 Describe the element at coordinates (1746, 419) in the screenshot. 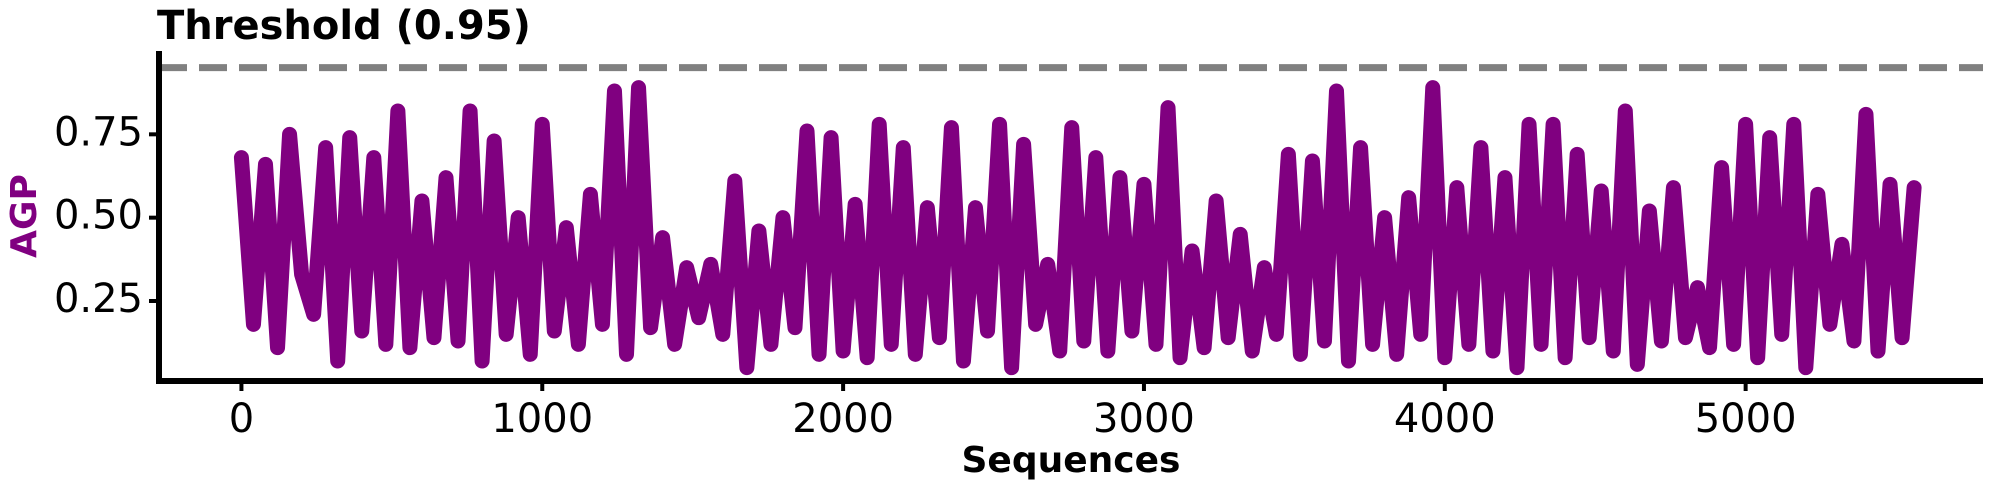

I see `x-tick-label: 5000` at that location.